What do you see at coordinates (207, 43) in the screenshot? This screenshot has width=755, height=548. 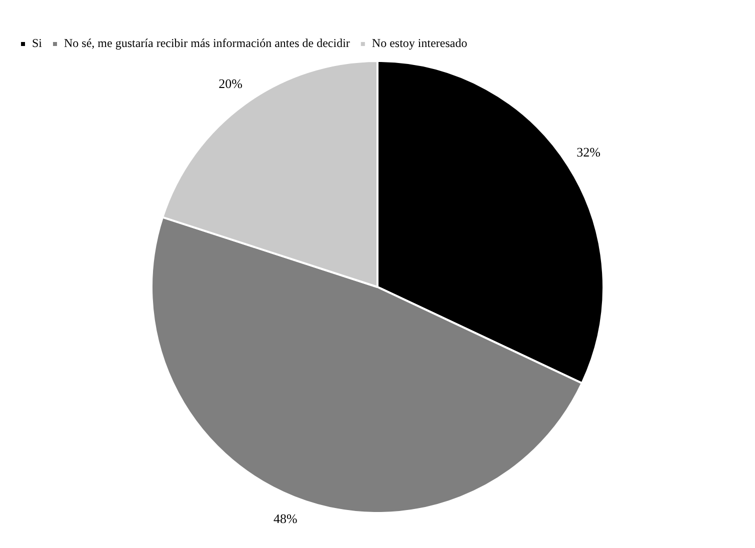 I see `legend-label: No sé, me gustaría recibir más información antes de decidir` at bounding box center [207, 43].